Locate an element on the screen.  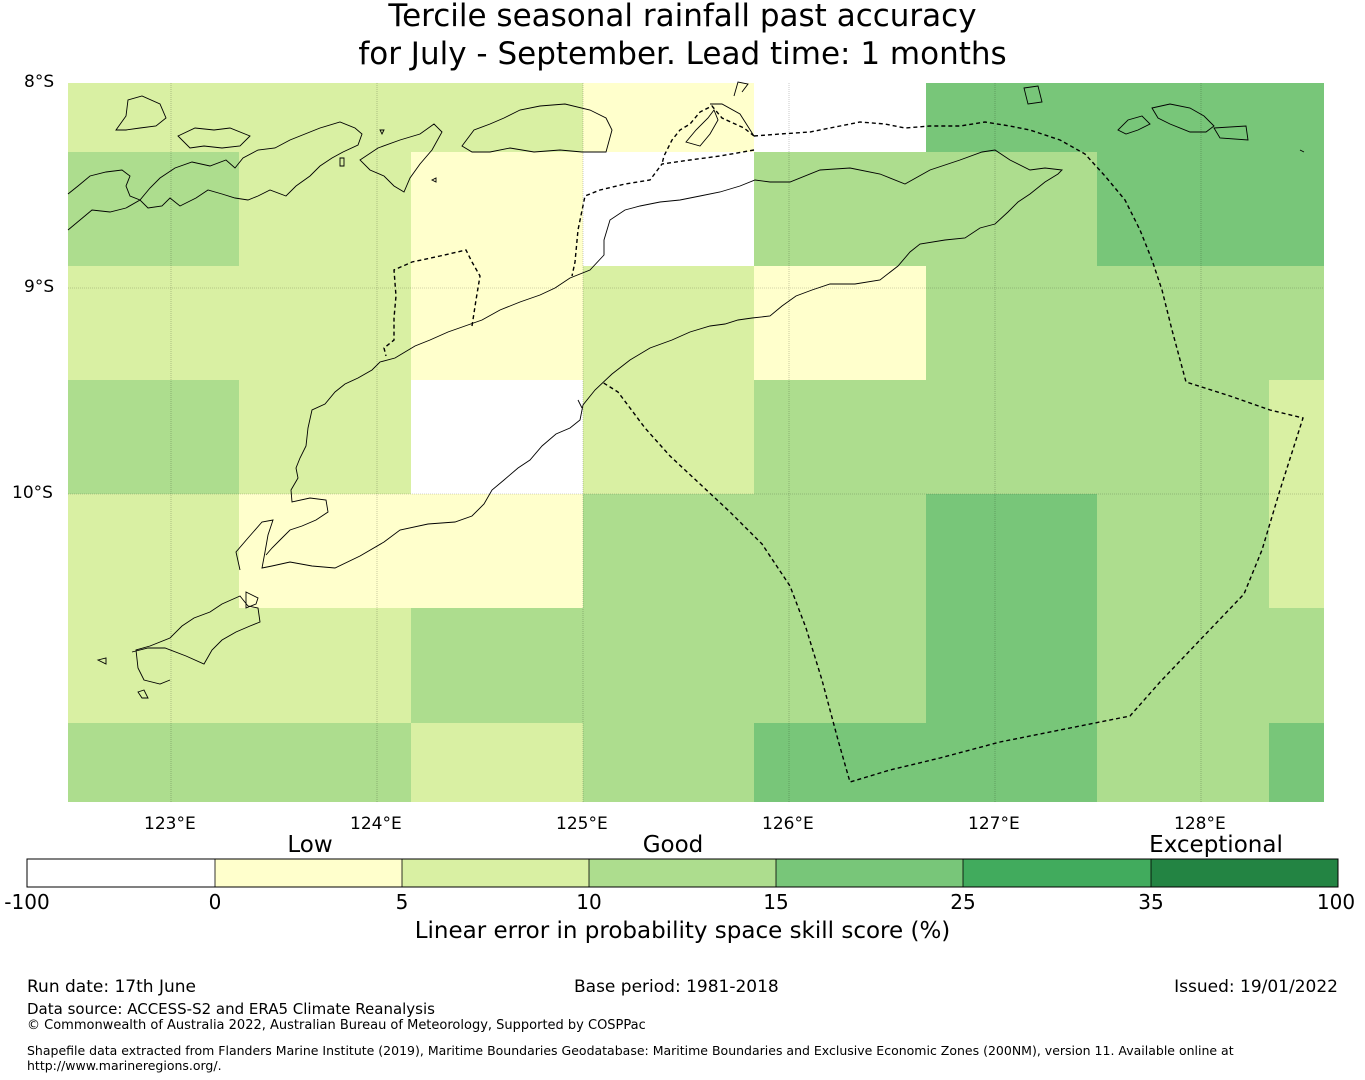
lat-label-8s: 8°S is located at coordinates (39, 82).